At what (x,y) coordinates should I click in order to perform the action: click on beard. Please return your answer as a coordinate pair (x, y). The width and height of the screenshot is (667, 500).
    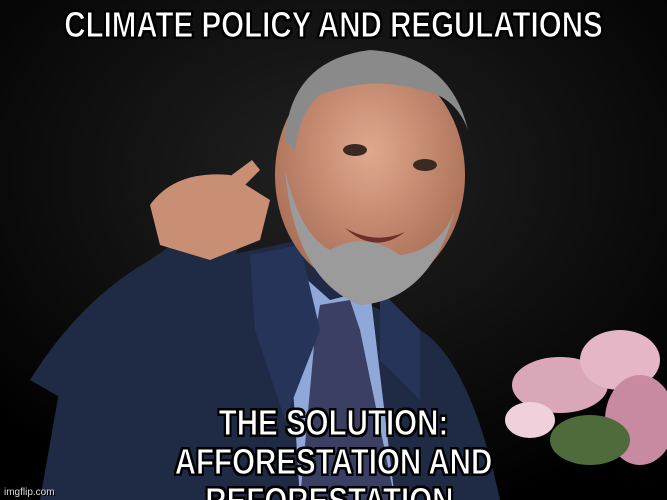
    Looking at the image, I should click on (370, 237).